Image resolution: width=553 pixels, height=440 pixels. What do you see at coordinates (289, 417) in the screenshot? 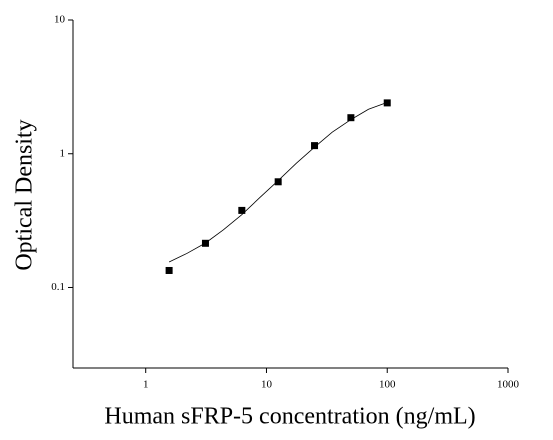
I see `x-axis-title: Human sFRP-5 concentration (ng/mL)` at bounding box center [289, 417].